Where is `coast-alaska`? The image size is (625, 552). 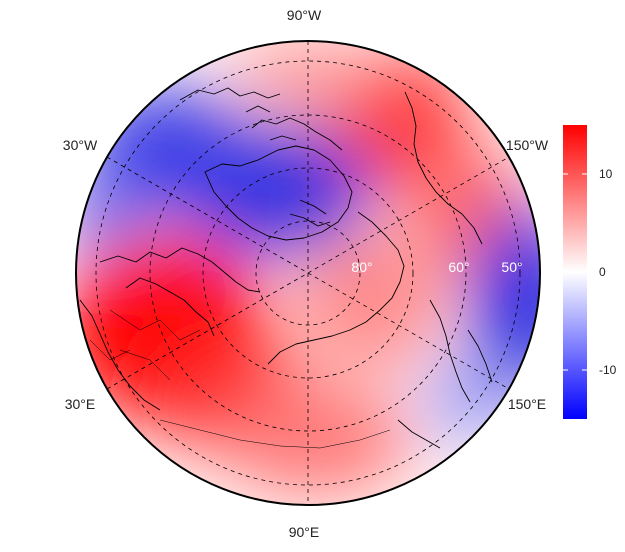
coast-alaska is located at coordinates (443, 168).